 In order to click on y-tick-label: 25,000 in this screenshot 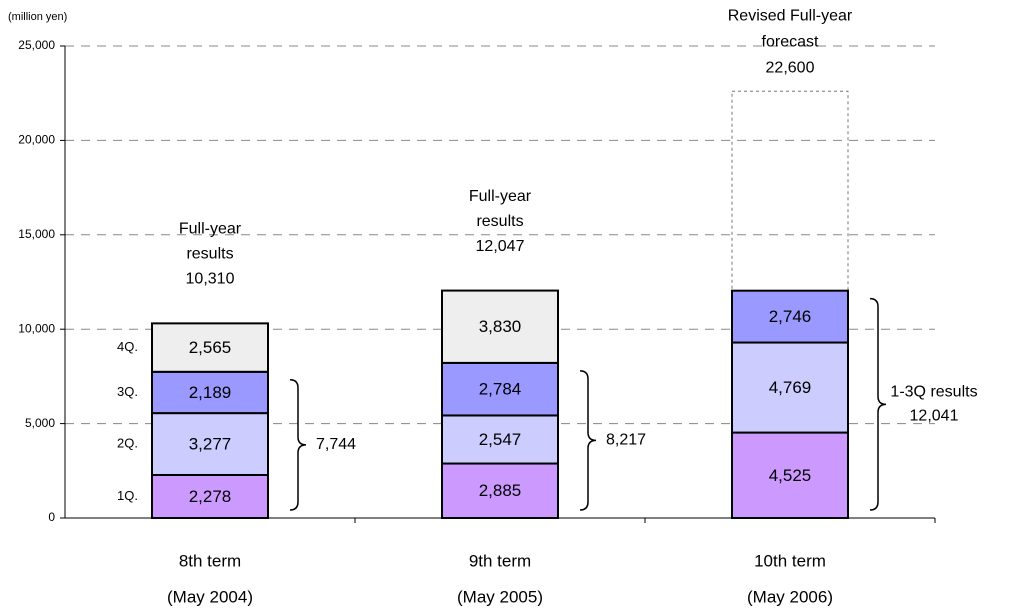, I will do `click(36, 45)`.